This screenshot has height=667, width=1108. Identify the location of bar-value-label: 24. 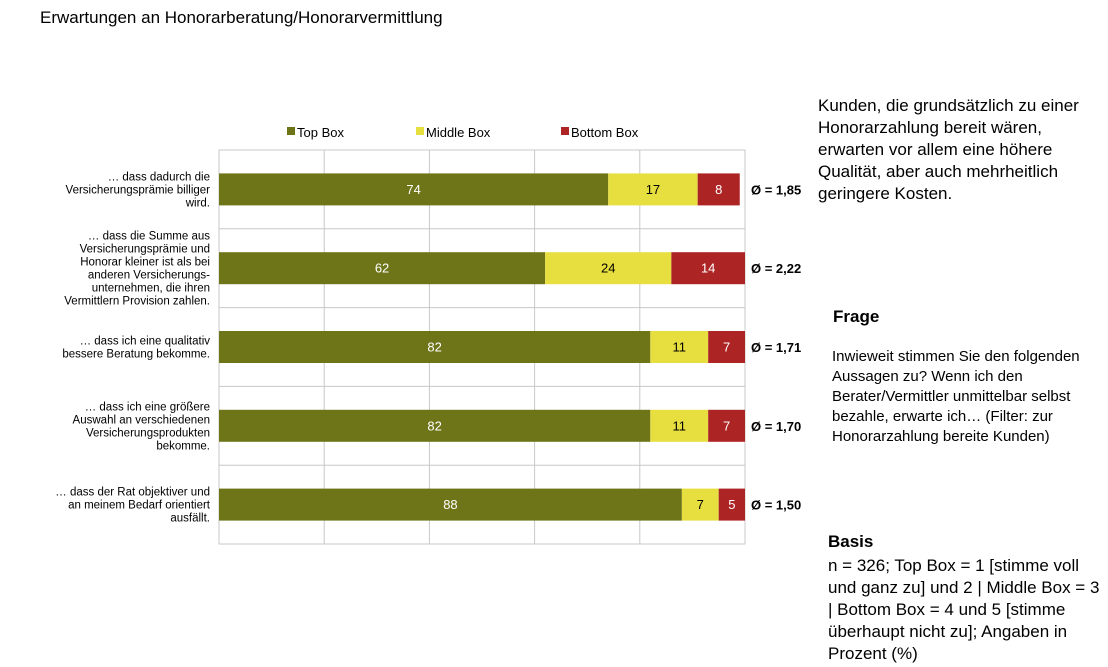
(608, 268).